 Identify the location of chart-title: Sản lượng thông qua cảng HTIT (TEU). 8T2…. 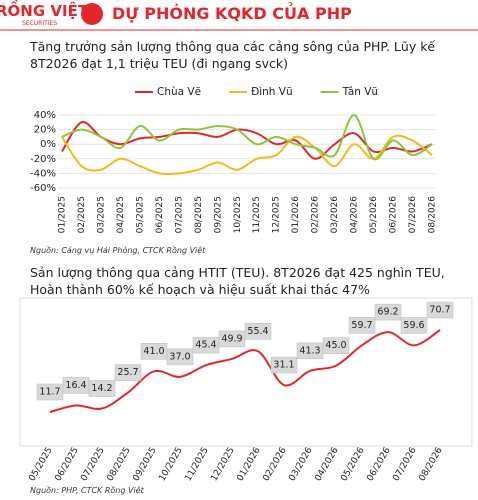
(237, 281).